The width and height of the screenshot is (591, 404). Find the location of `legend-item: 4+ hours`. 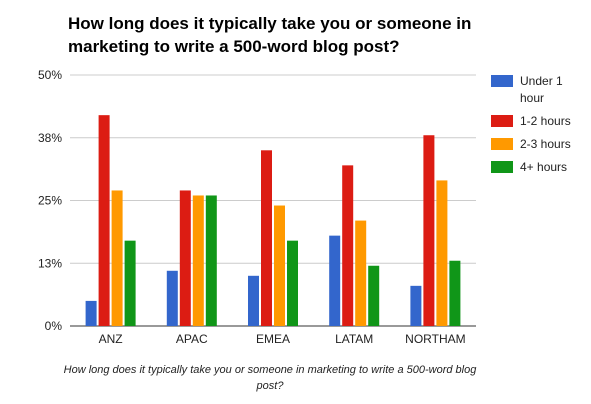

legend-item: 4+ hours is located at coordinates (539, 167).